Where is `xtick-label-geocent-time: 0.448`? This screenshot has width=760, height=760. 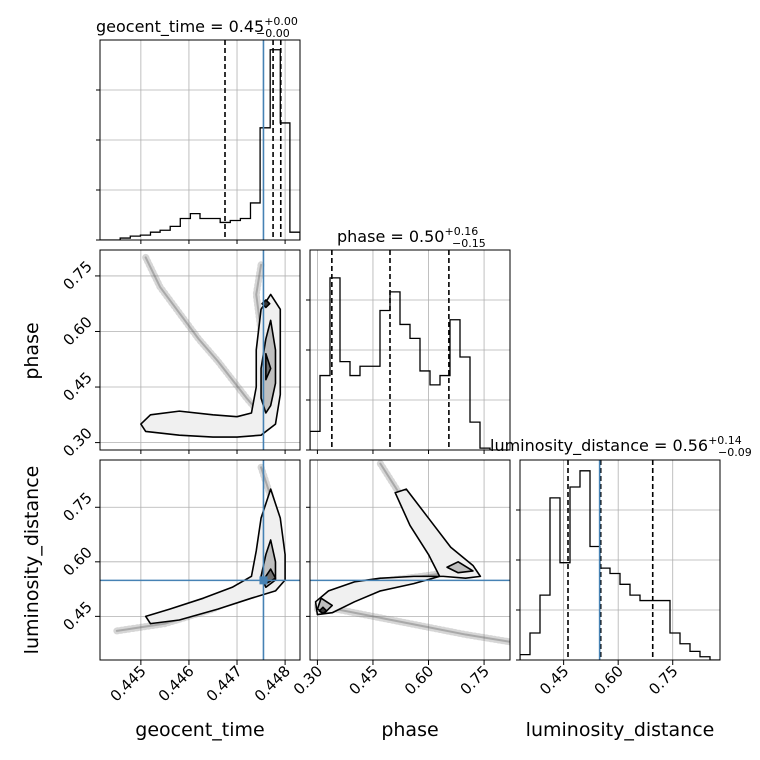
xtick-label-geocent-time: 0.448 is located at coordinates (272, 683).